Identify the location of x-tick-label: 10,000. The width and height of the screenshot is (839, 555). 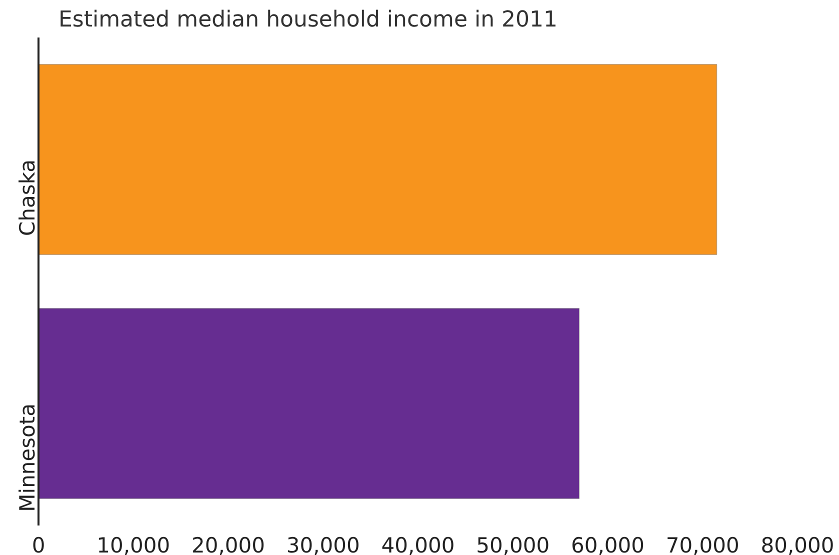
(133, 544).